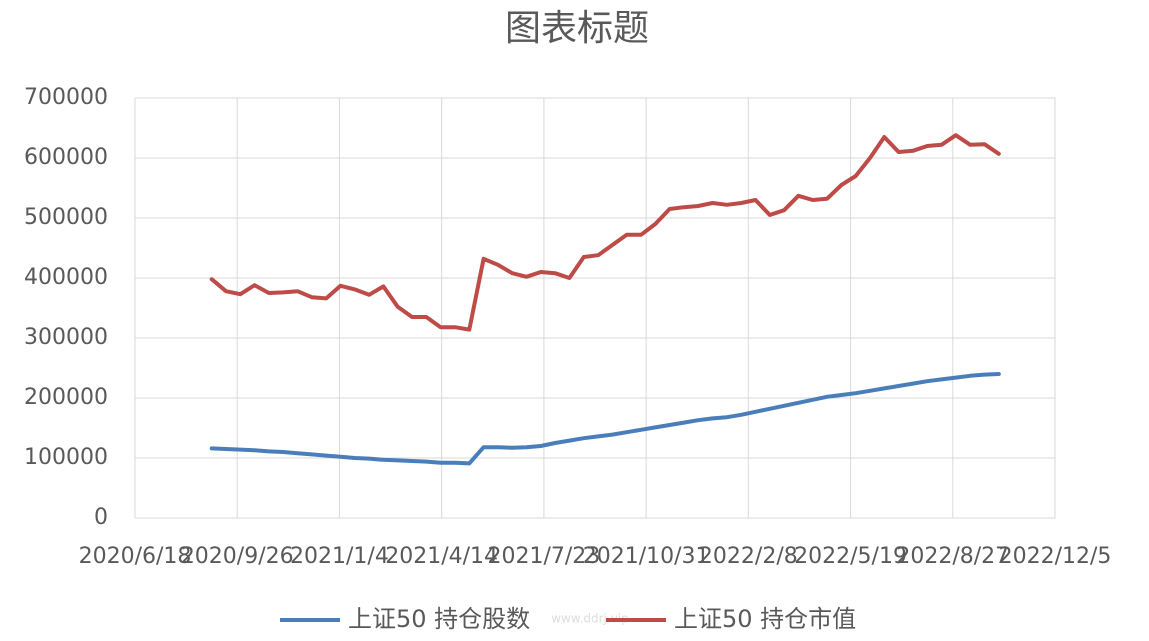 The image size is (1149, 641). Describe the element at coordinates (101, 517) in the screenshot. I see `y-tick-label: 0` at that location.